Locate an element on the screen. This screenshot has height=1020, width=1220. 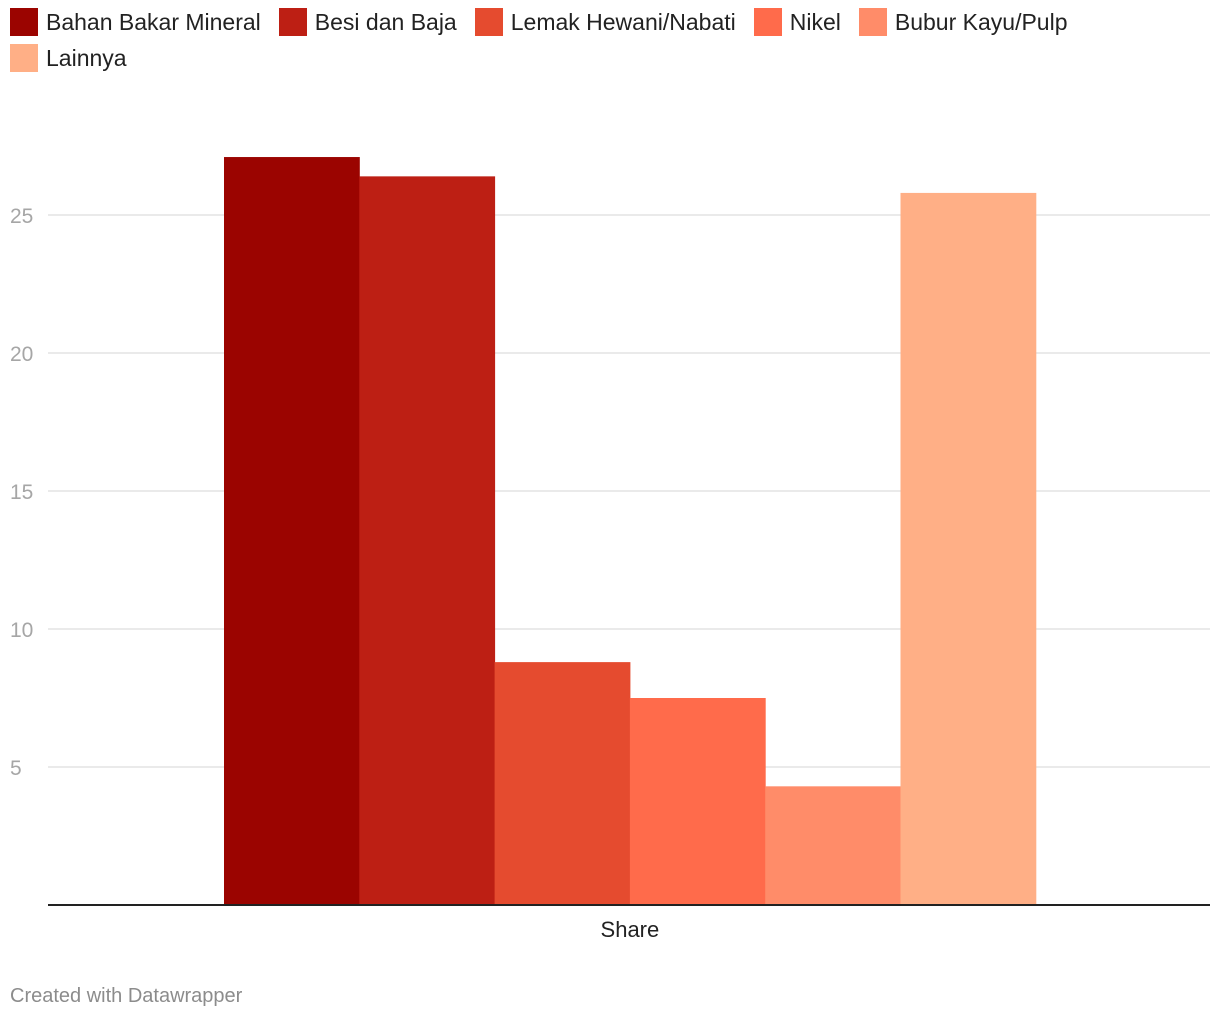
legend-item: Besi dan Baja is located at coordinates (367, 22).